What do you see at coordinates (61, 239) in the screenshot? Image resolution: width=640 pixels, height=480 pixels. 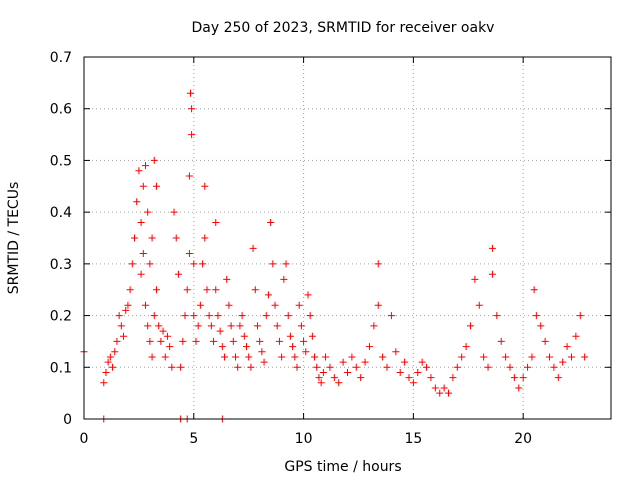 I see `y-tick-labels: 0 0.1 0.2 0.3 0.4 0.5 0.6 0.7` at bounding box center [61, 239].